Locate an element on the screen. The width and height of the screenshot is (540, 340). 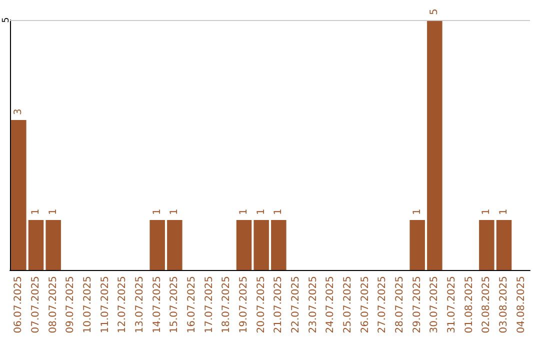
x-tick-label: 27.07.2025 is located at coordinates (382, 305).